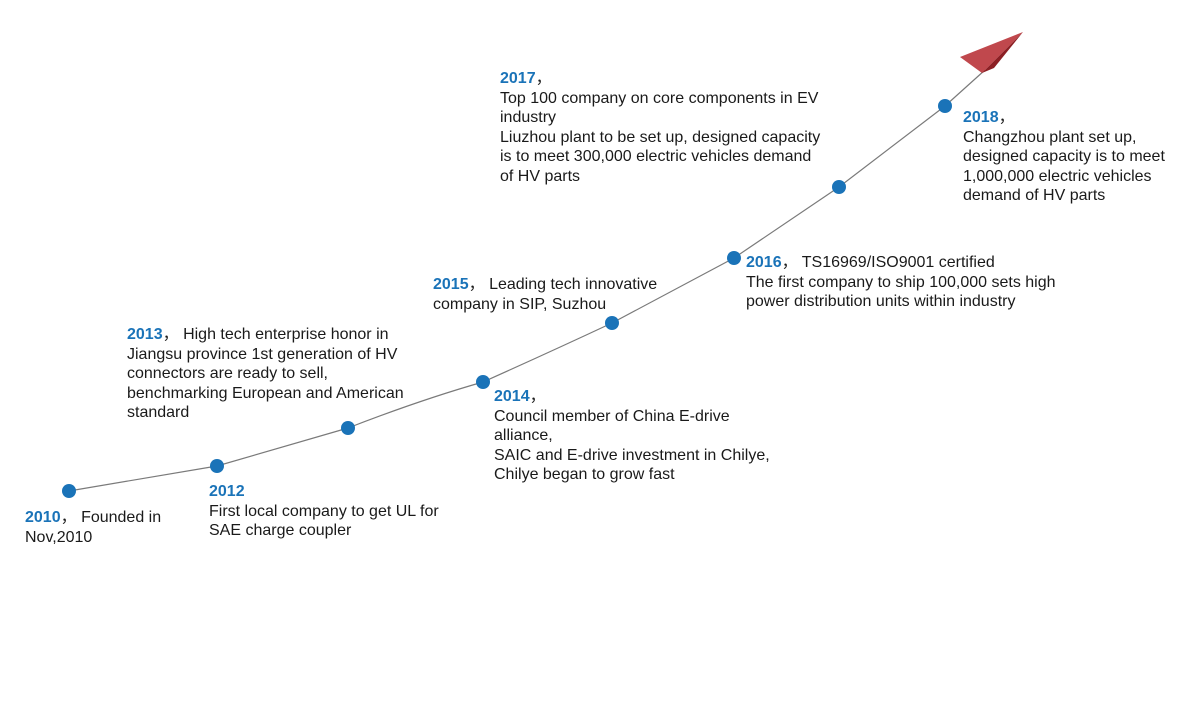 The height and width of the screenshot is (722, 1200). What do you see at coordinates (981, 117) in the screenshot?
I see `event-year: 2018` at bounding box center [981, 117].